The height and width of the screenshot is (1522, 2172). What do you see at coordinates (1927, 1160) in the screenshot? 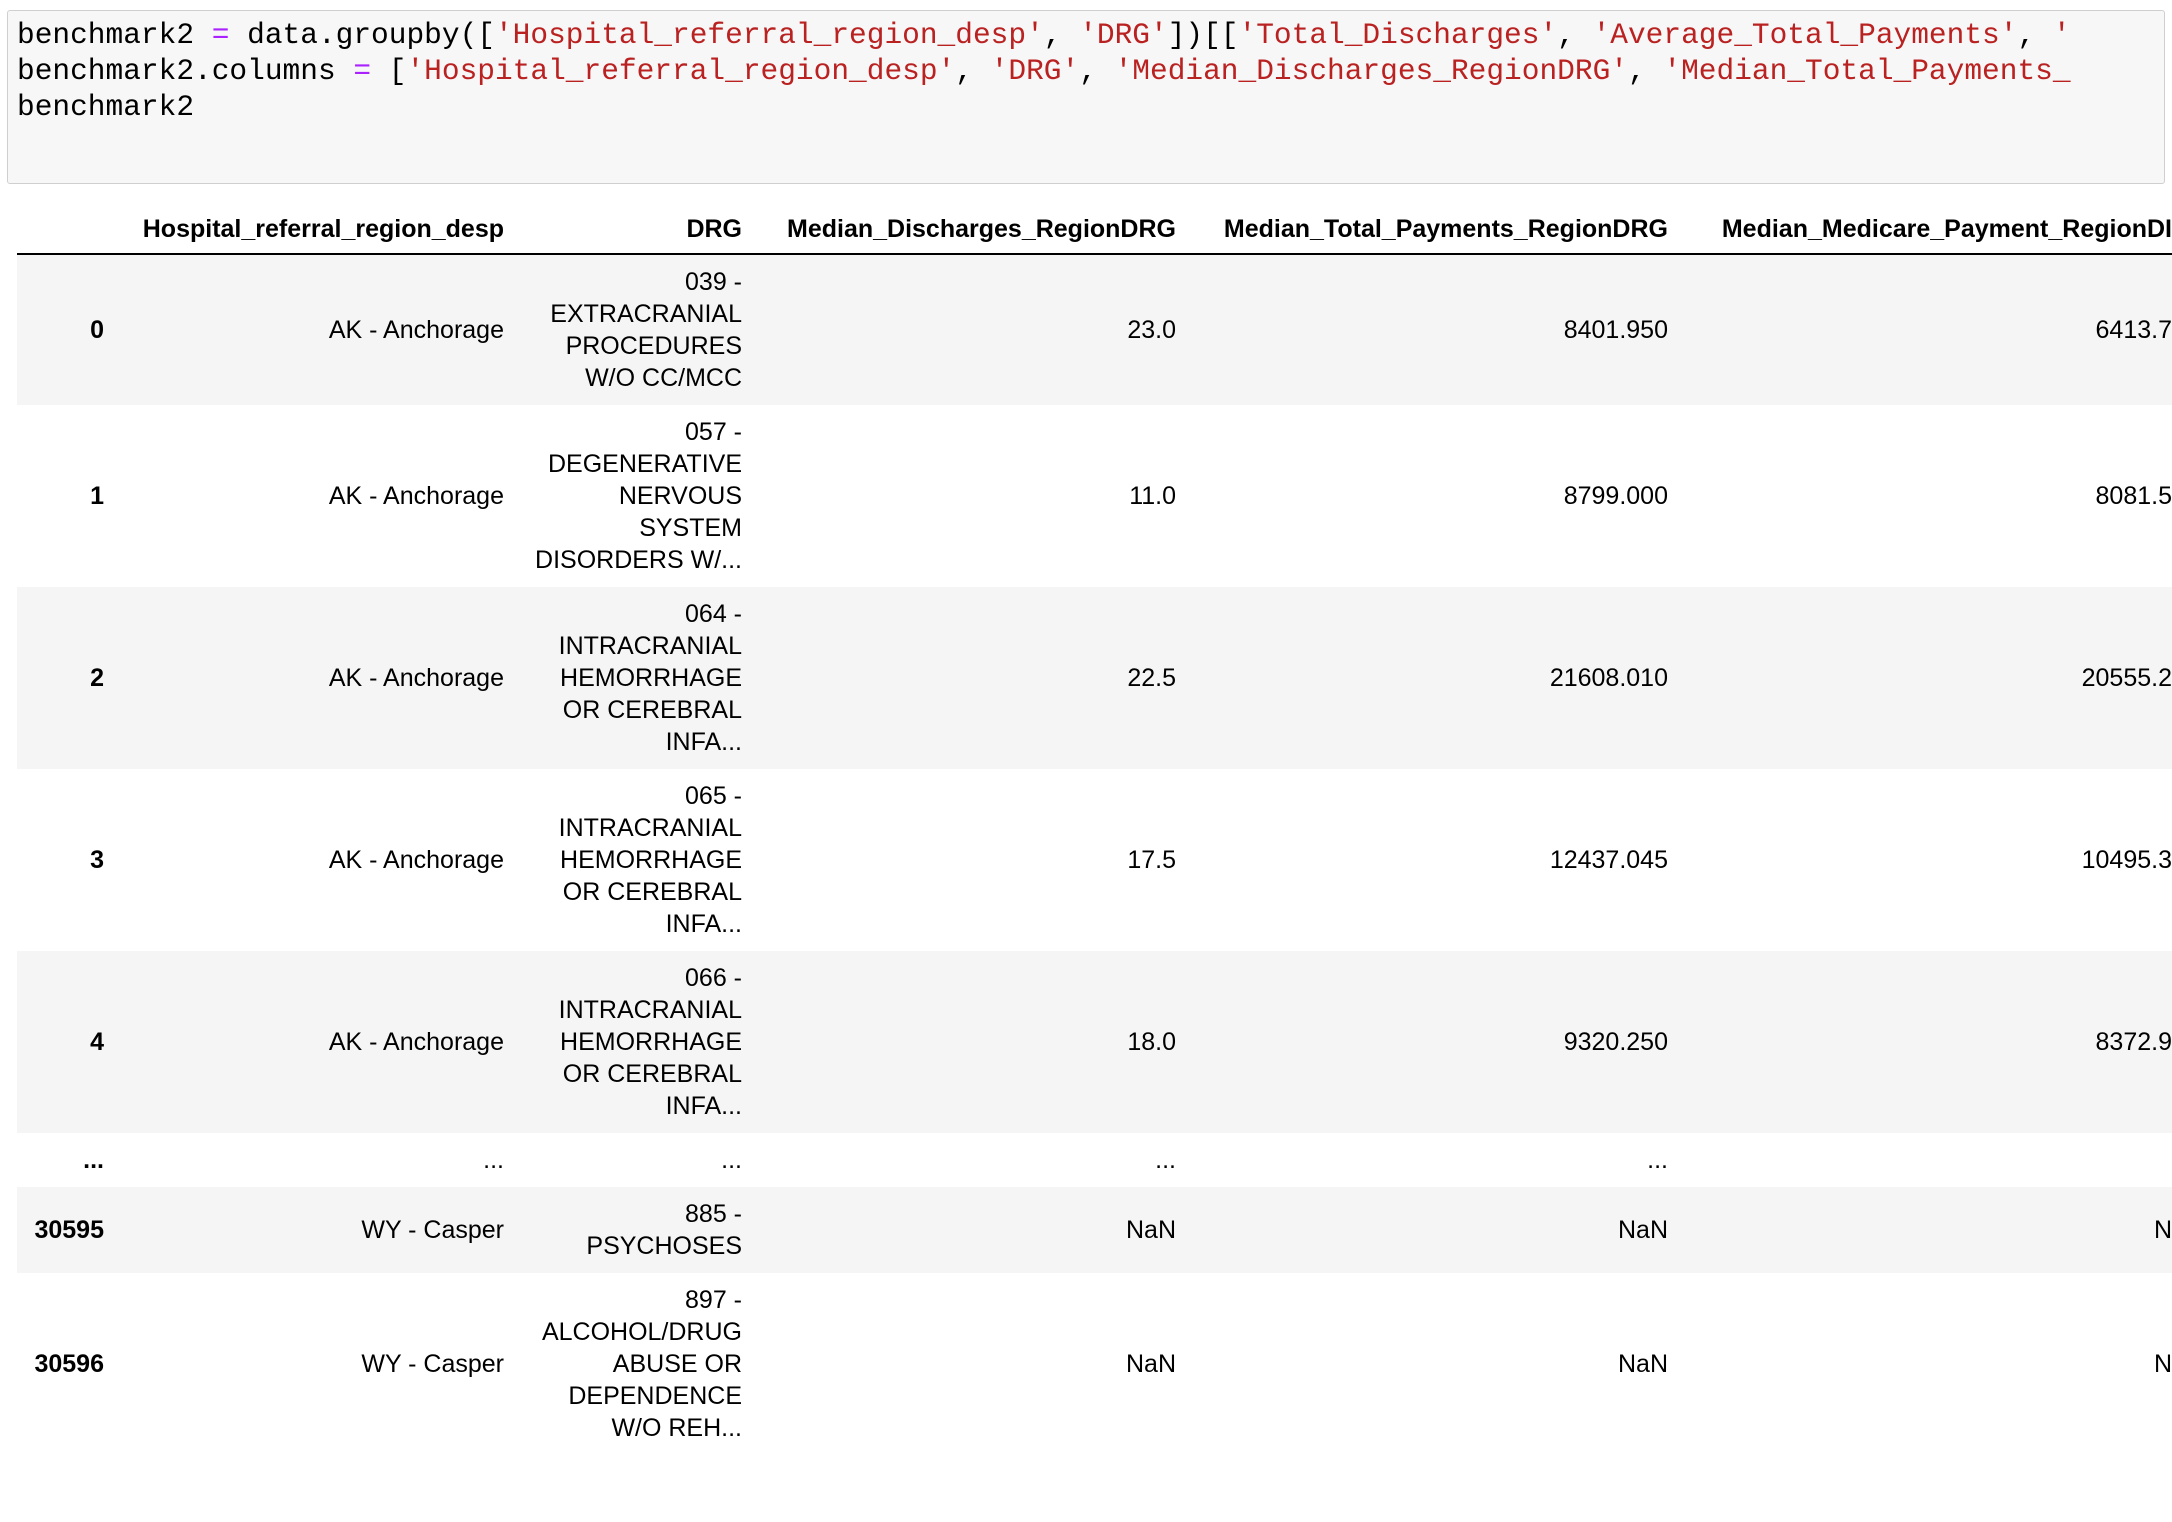
I see `table-cell` at bounding box center [1927, 1160].